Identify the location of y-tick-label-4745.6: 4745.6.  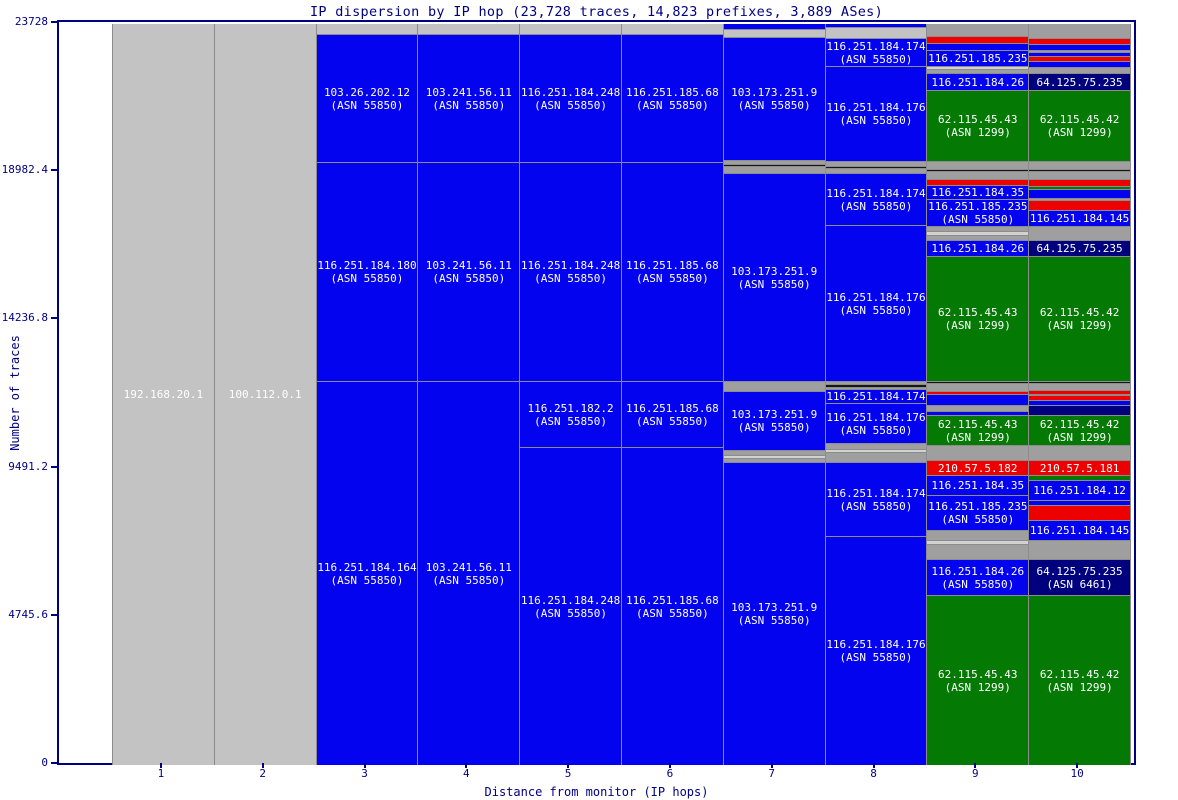
(28, 614).